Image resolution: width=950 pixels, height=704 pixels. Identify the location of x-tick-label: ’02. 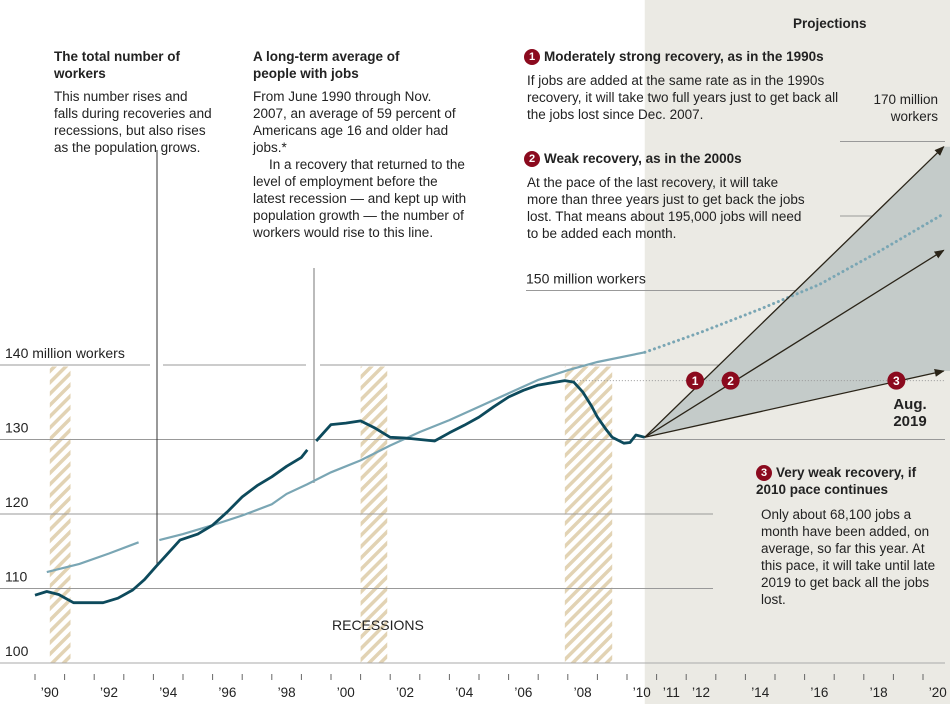
(405, 692).